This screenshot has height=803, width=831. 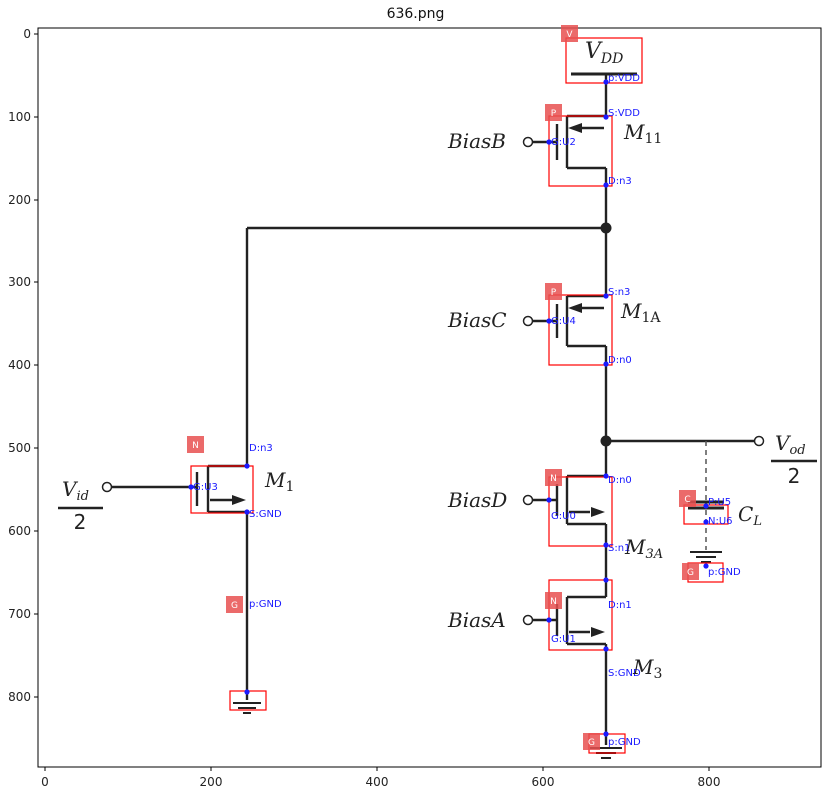 What do you see at coordinates (377, 782) in the screenshot?
I see `x-tick-label: 400` at bounding box center [377, 782].